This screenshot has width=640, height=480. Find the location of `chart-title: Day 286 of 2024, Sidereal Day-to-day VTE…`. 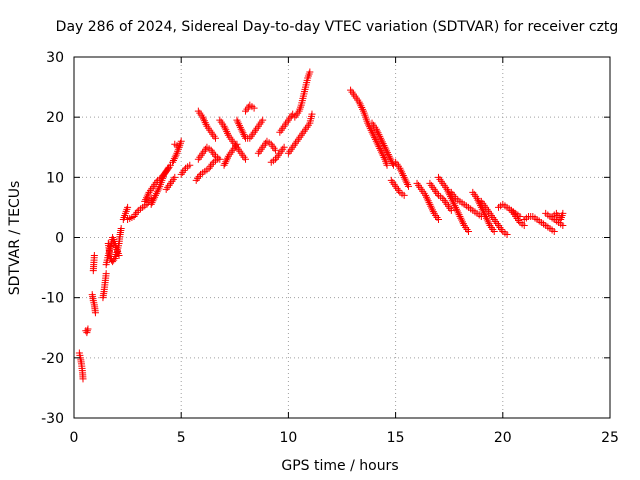

chart-title: Day 286 of 2024, Sidereal Day-to-day VTE… is located at coordinates (337, 27).